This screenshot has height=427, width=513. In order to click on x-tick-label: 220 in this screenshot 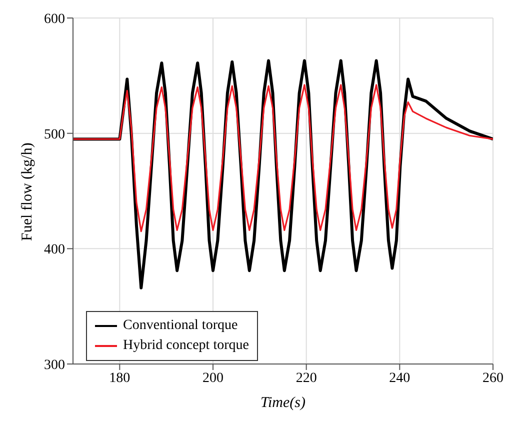, I will do `click(306, 378)`.